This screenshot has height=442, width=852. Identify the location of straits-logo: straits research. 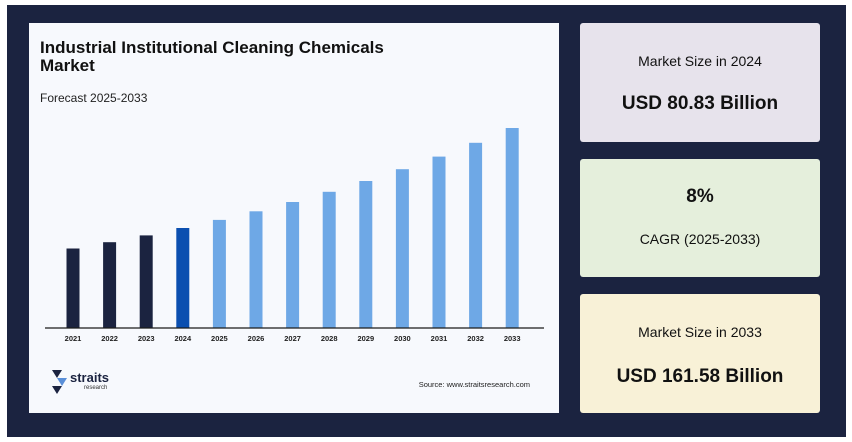
(89, 383).